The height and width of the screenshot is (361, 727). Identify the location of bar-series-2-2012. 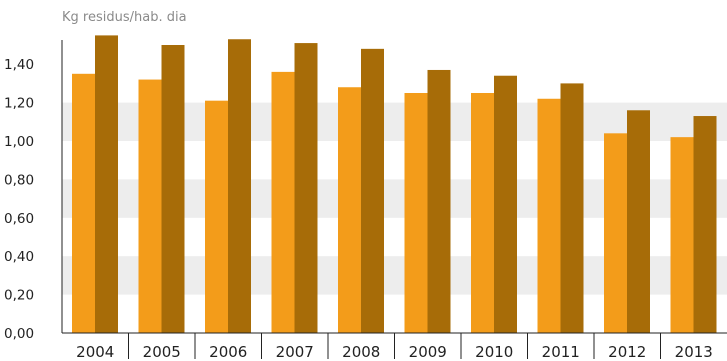
(638, 221).